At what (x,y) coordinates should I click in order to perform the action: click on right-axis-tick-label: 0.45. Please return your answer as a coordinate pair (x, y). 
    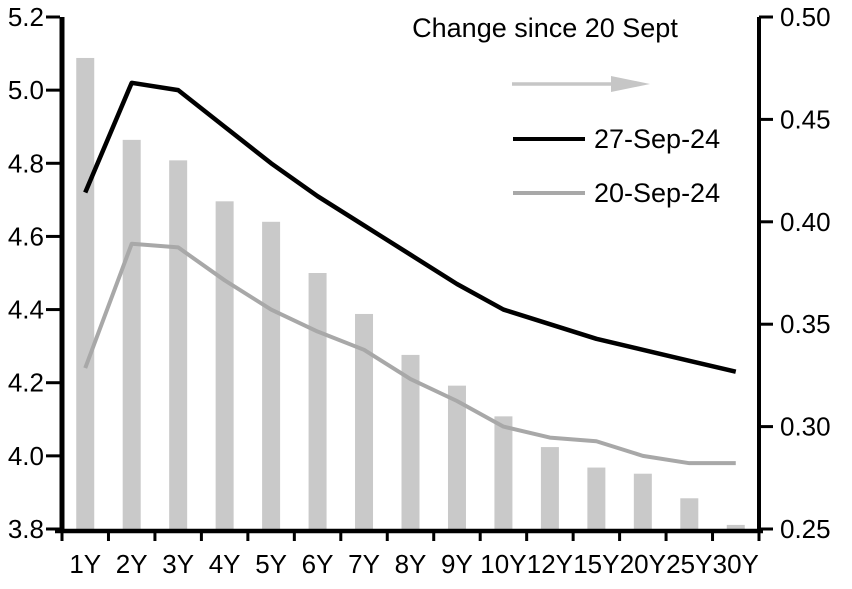
    Looking at the image, I should click on (805, 119).